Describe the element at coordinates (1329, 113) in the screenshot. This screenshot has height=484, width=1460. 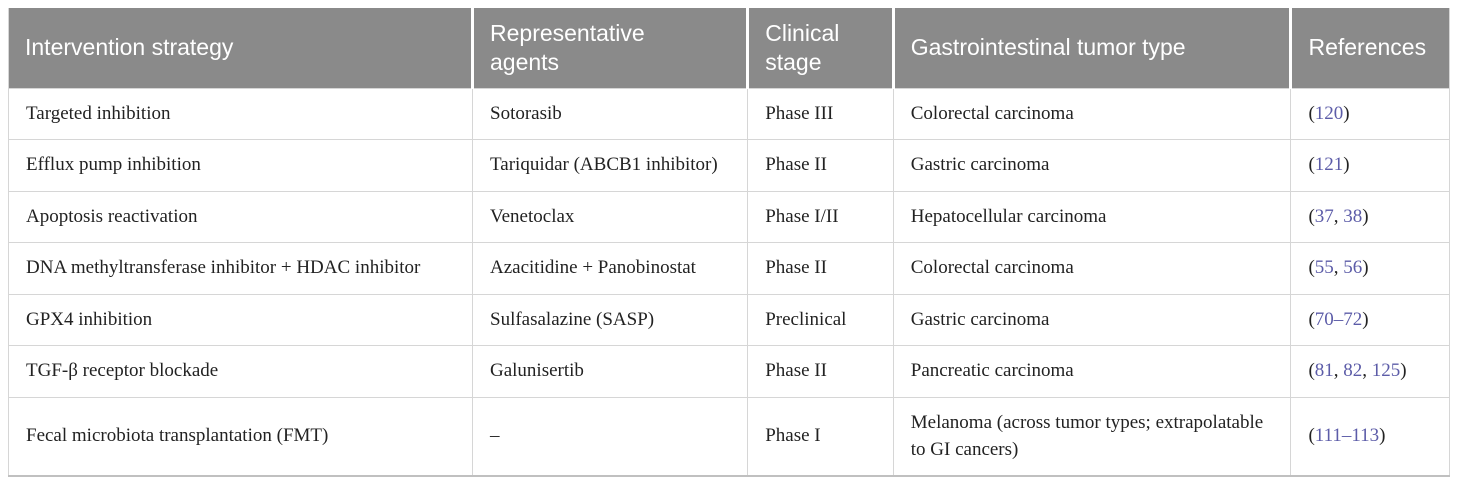
I see `reference-link: 120` at that location.